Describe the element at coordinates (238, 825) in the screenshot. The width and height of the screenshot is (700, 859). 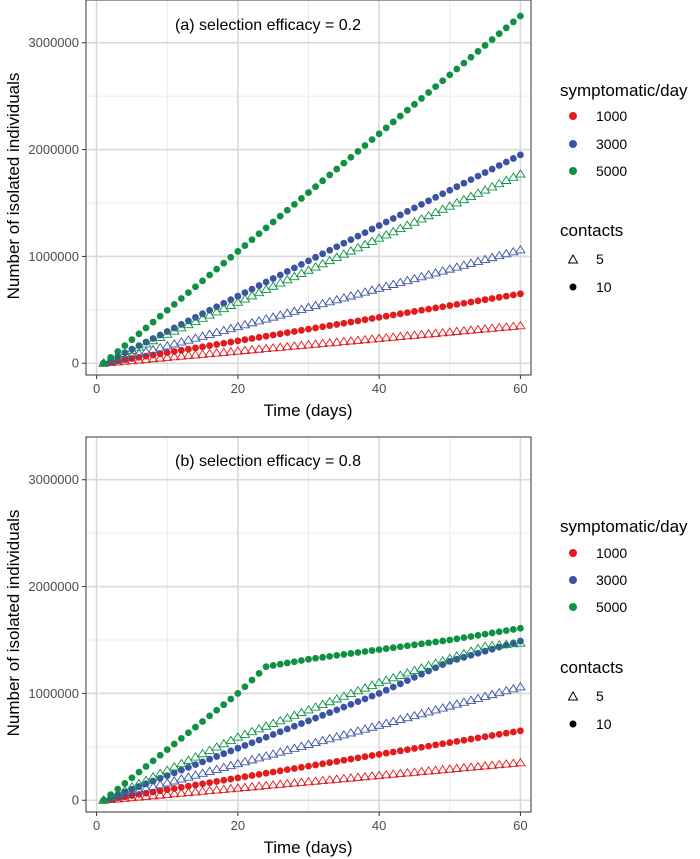
I see `x-tick-label: 20` at that location.